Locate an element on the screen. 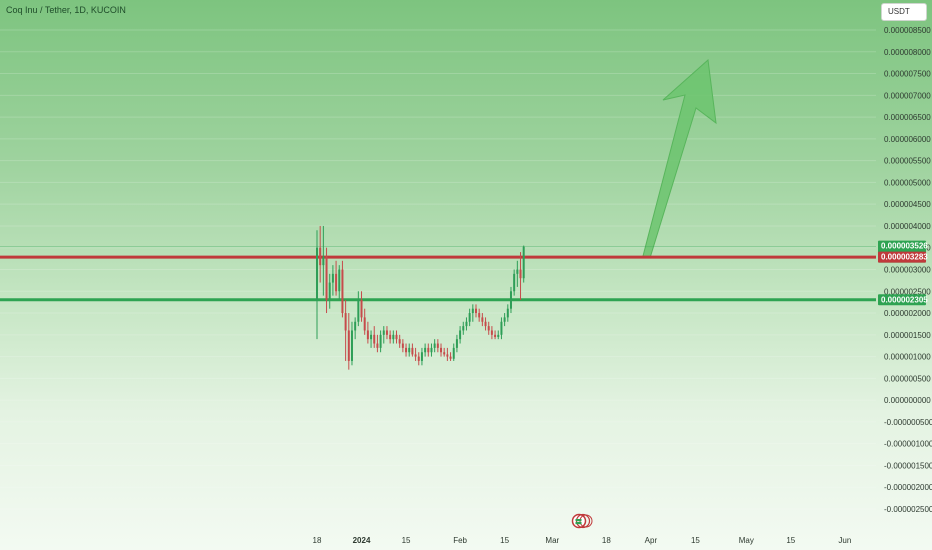 This screenshot has width=932, height=550. price-tick-label: 0.000004500 is located at coordinates (907, 204).